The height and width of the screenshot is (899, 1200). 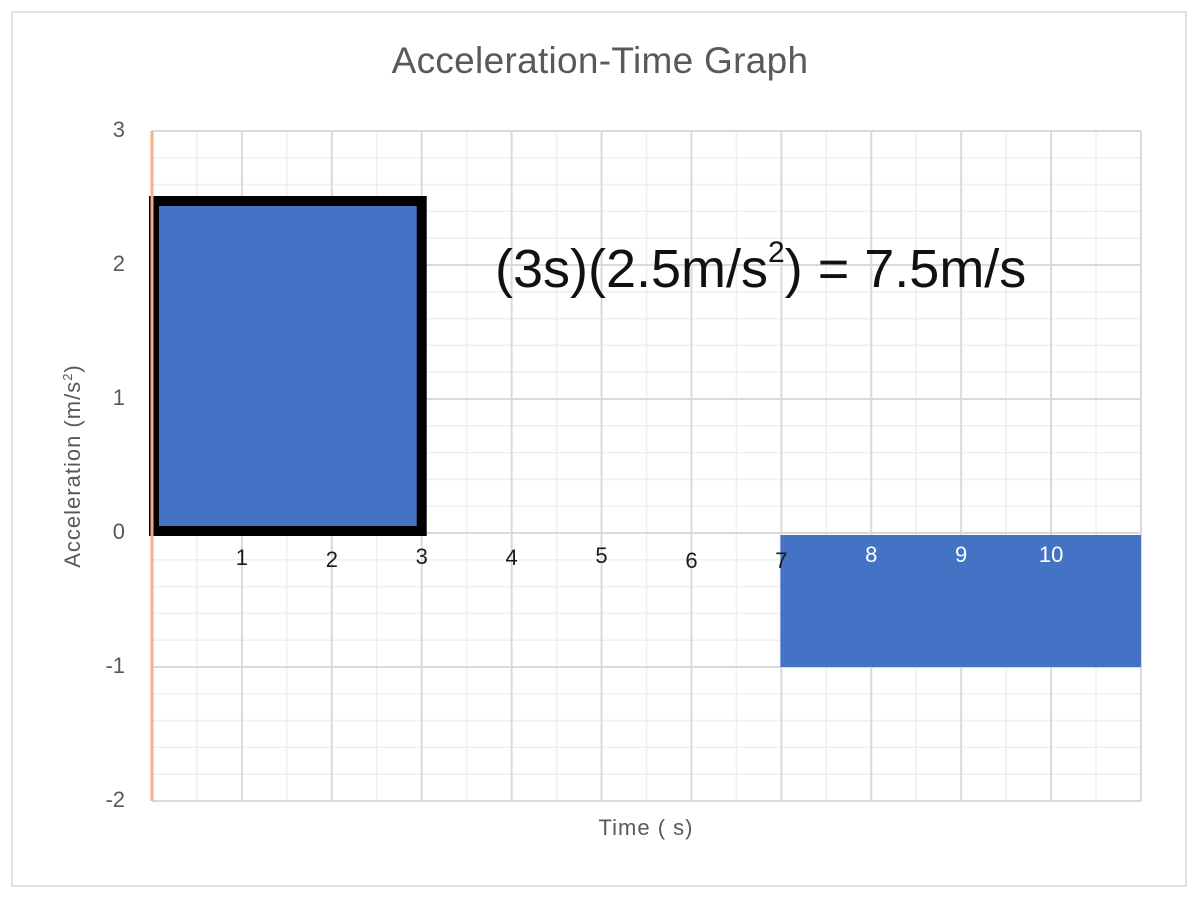 What do you see at coordinates (961, 554) in the screenshot?
I see `x-tick-label: 9` at bounding box center [961, 554].